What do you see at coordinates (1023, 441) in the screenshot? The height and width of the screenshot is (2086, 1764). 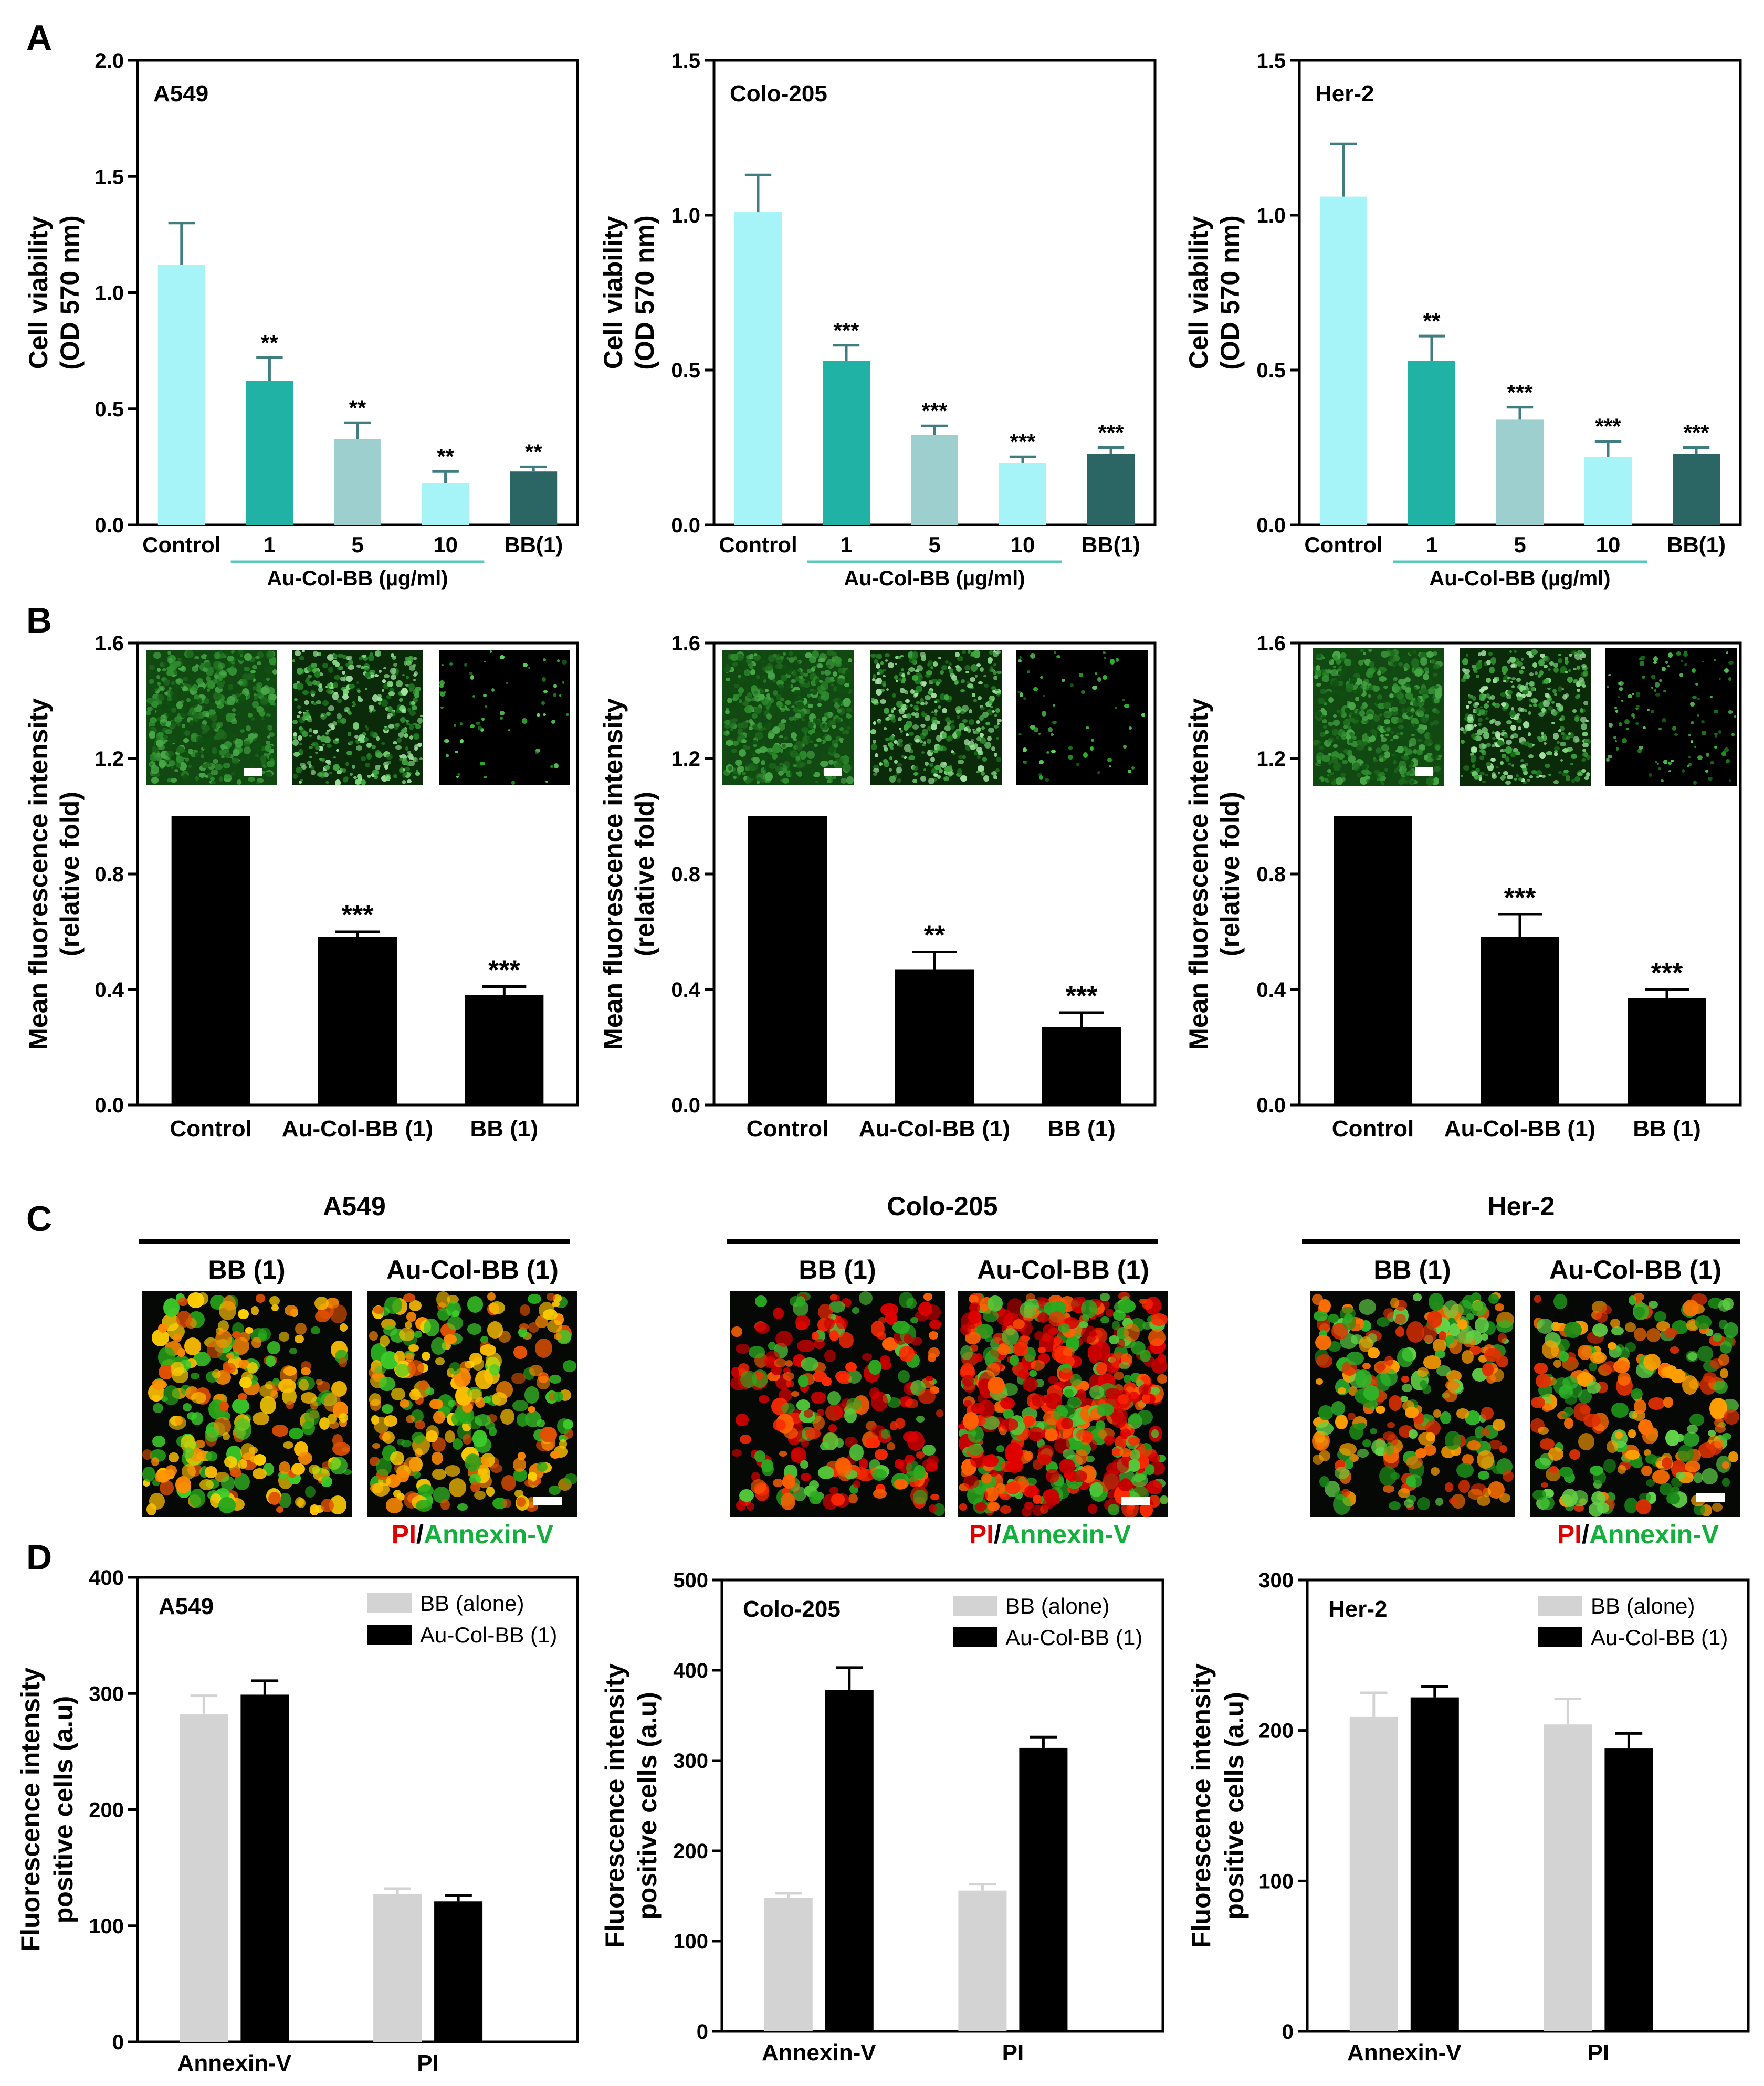 I see `chart-a2-significance: ***` at bounding box center [1023, 441].